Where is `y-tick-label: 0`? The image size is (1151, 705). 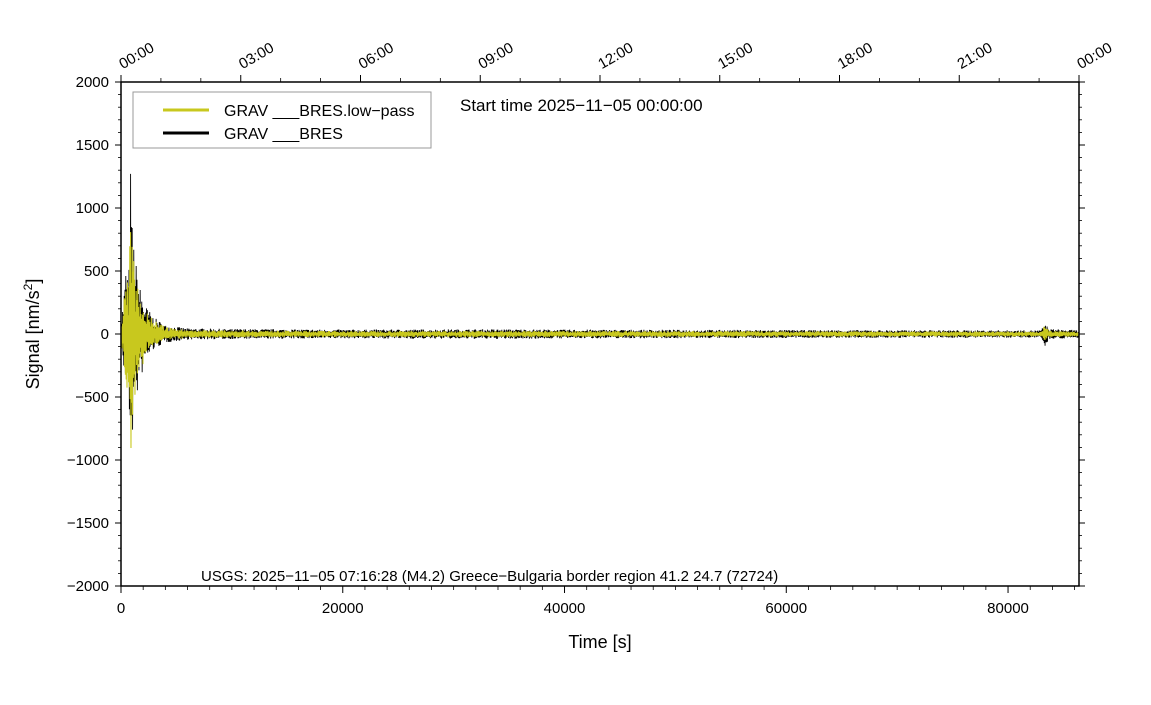 y-tick-label: 0 is located at coordinates (105, 334).